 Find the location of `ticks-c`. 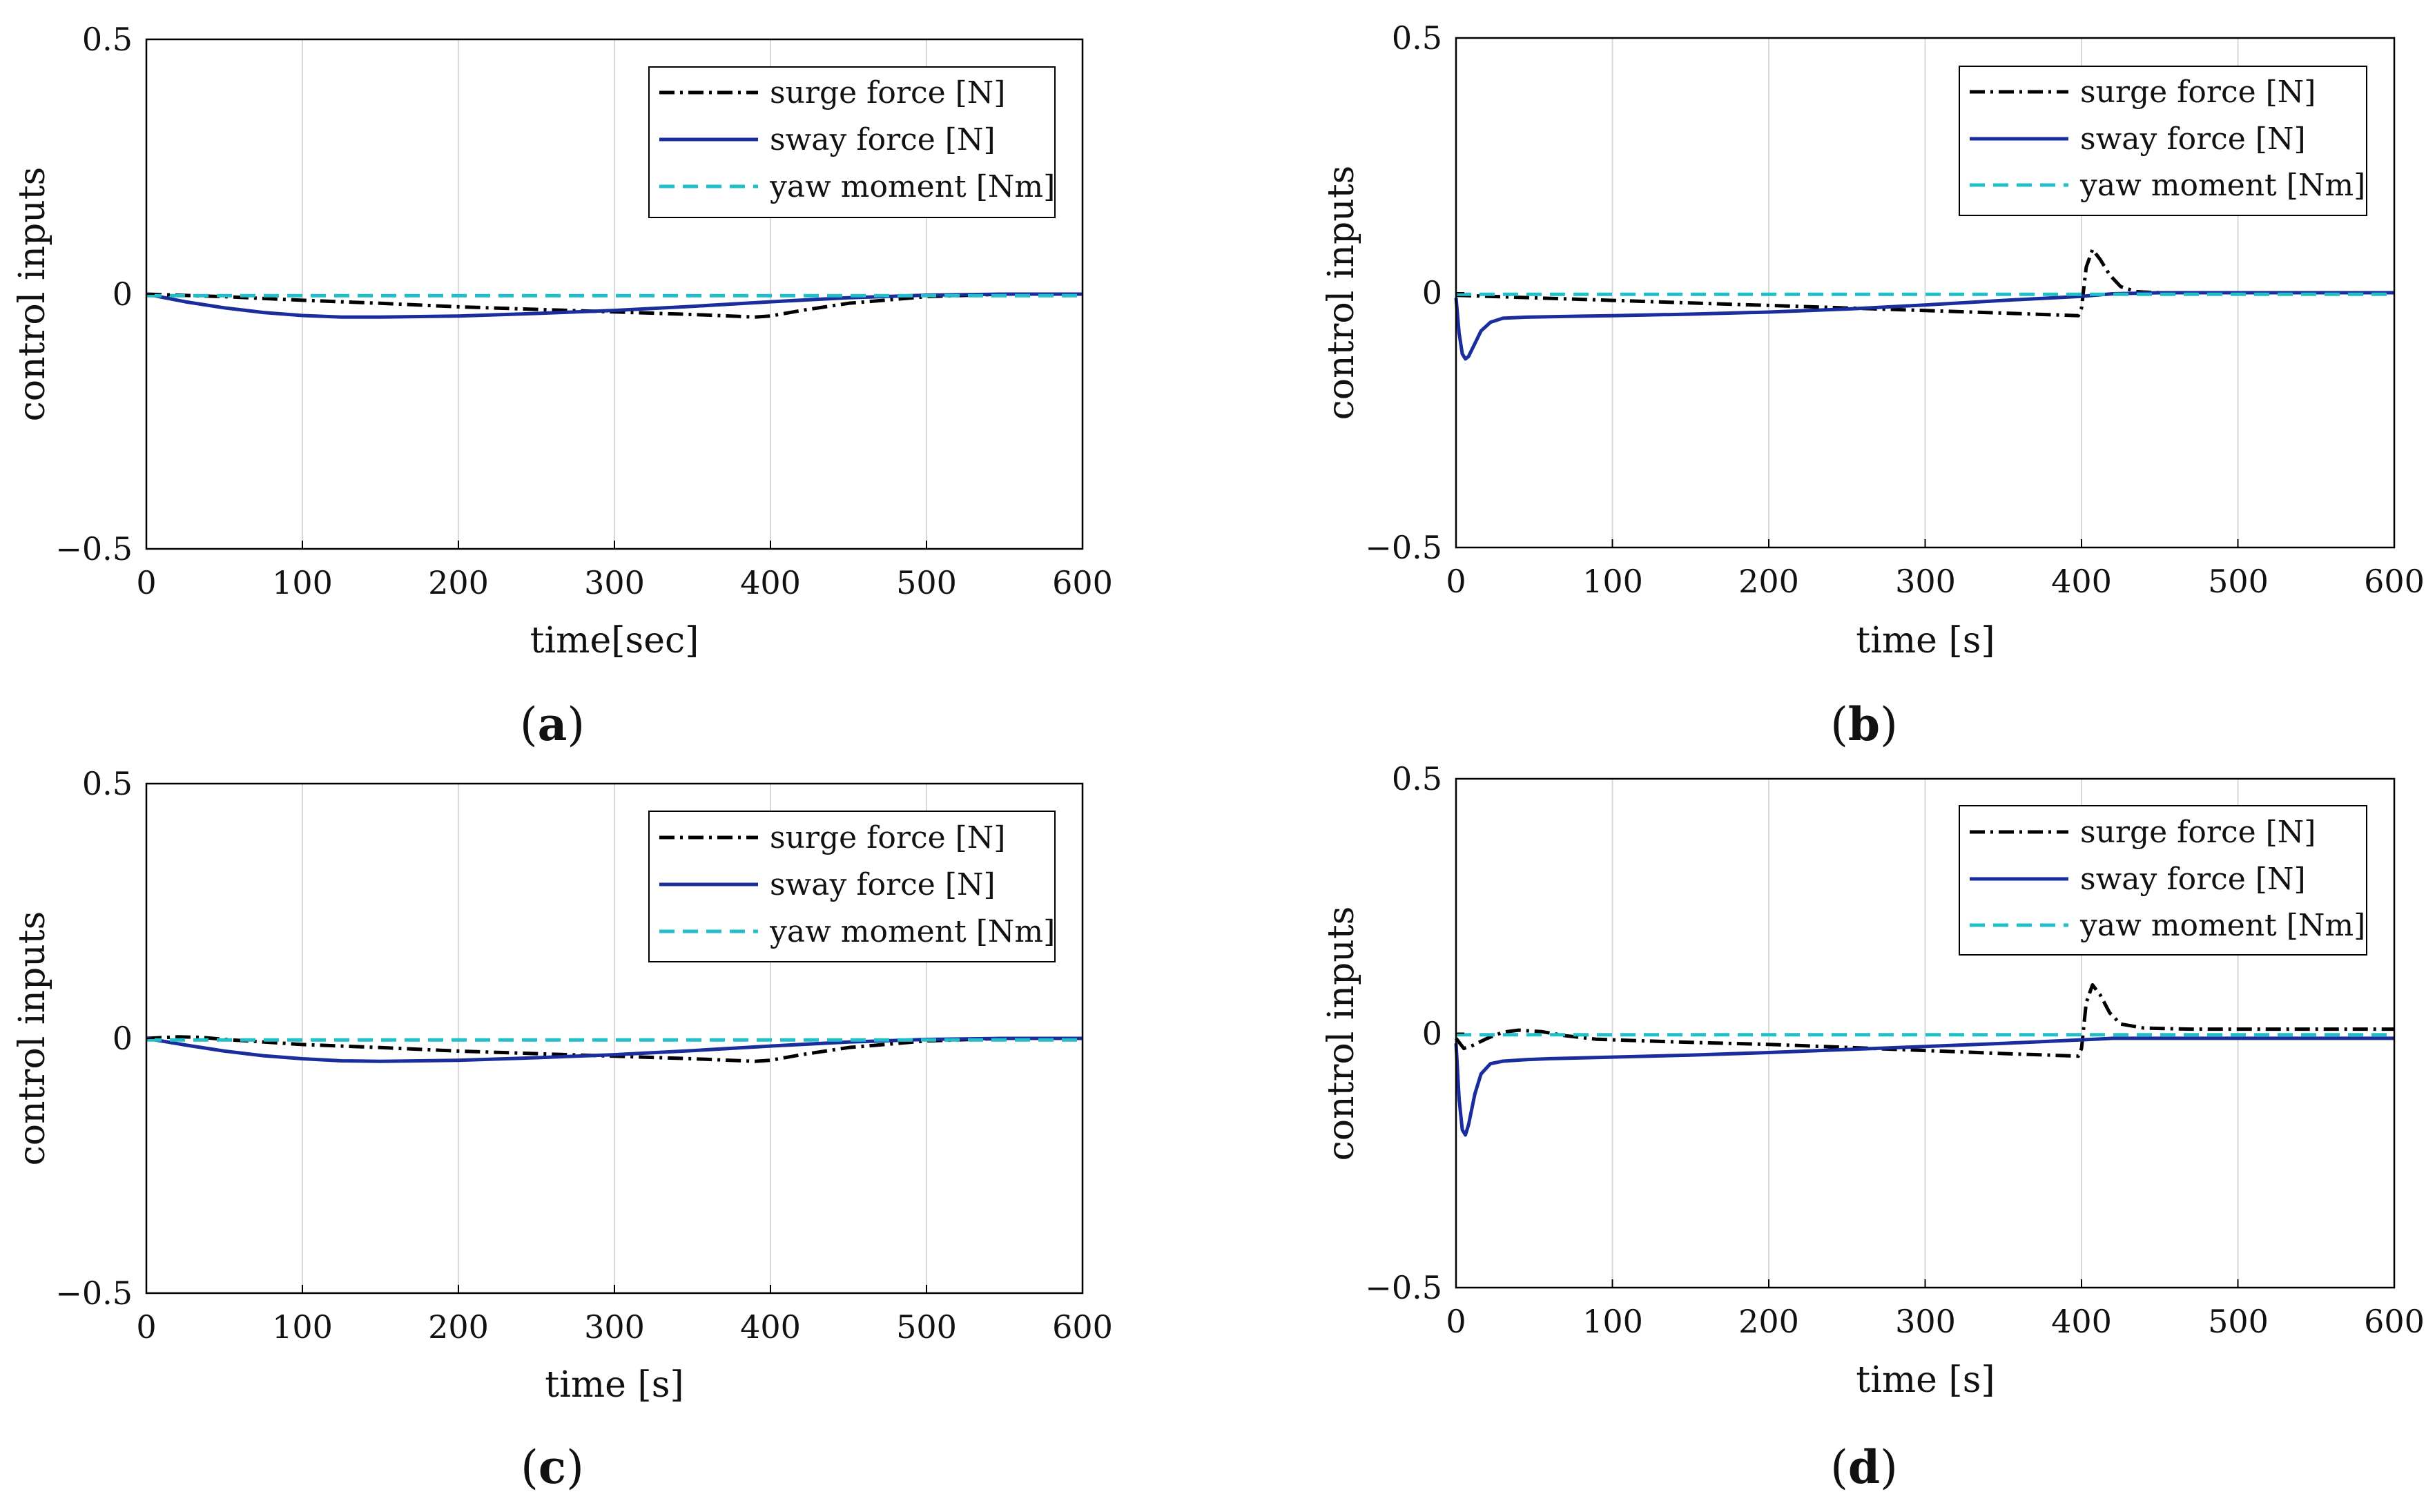

ticks-c is located at coordinates (615, 1038).